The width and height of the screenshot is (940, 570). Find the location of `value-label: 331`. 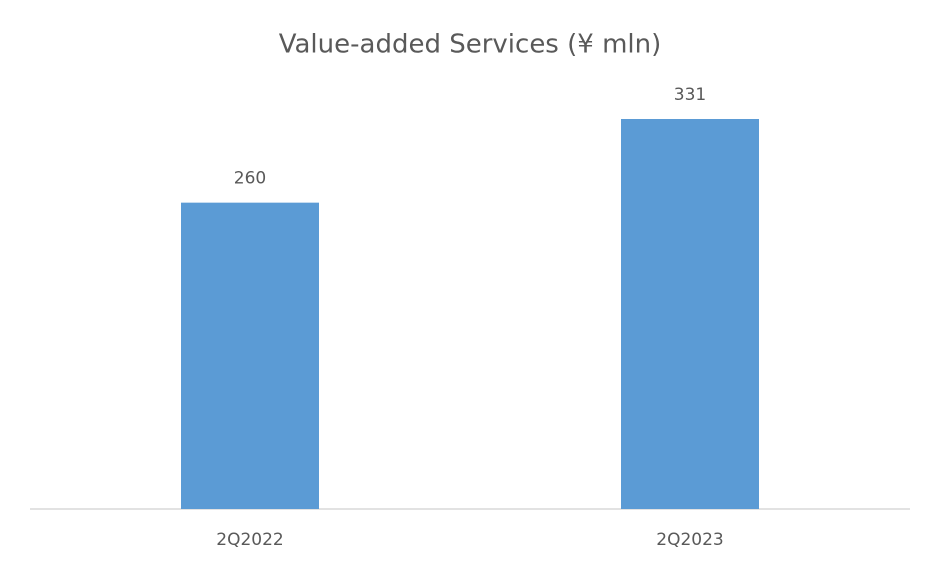

value-label: 331 is located at coordinates (690, 95).